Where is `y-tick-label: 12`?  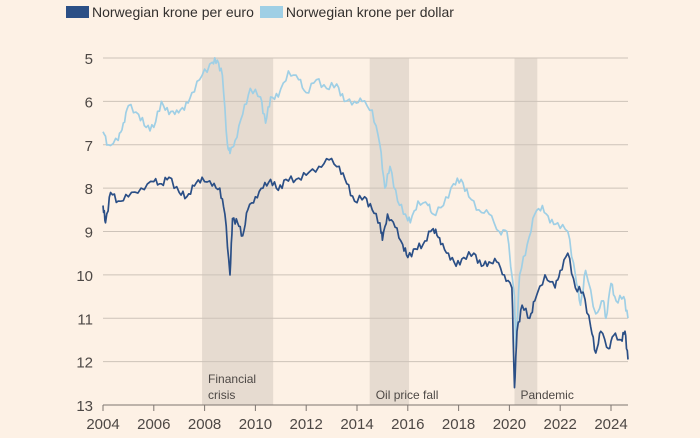 y-tick-label: 12 is located at coordinates (84, 363).